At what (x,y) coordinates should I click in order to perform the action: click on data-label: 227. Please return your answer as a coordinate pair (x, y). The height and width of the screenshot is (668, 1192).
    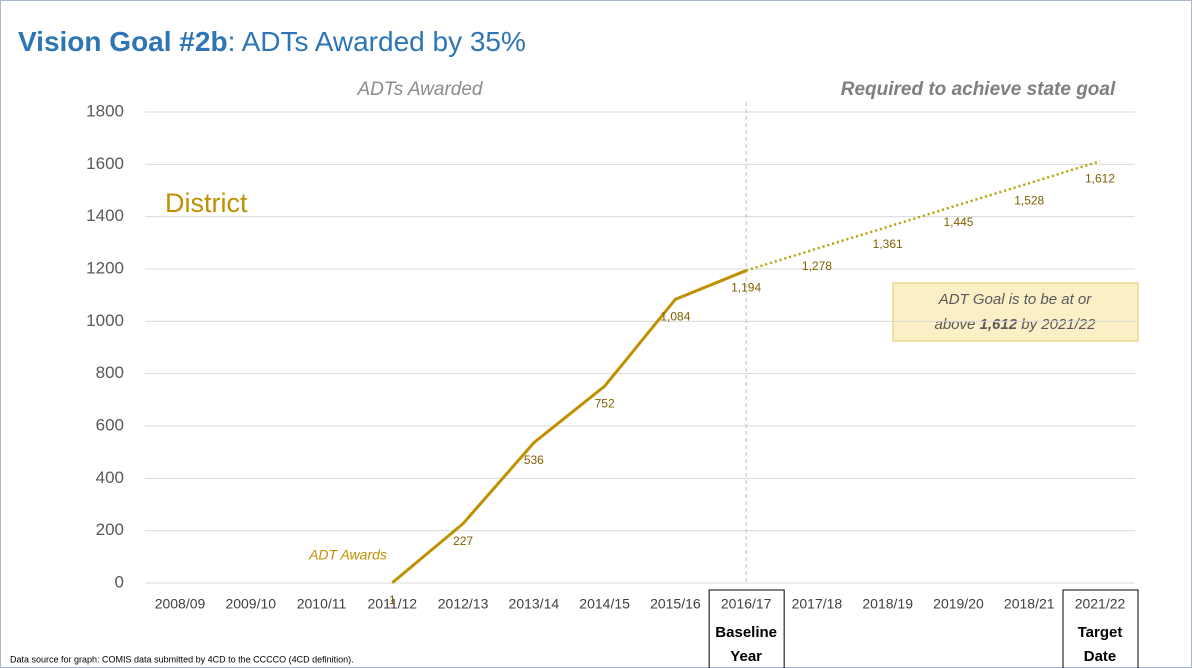
    Looking at the image, I should click on (463, 541).